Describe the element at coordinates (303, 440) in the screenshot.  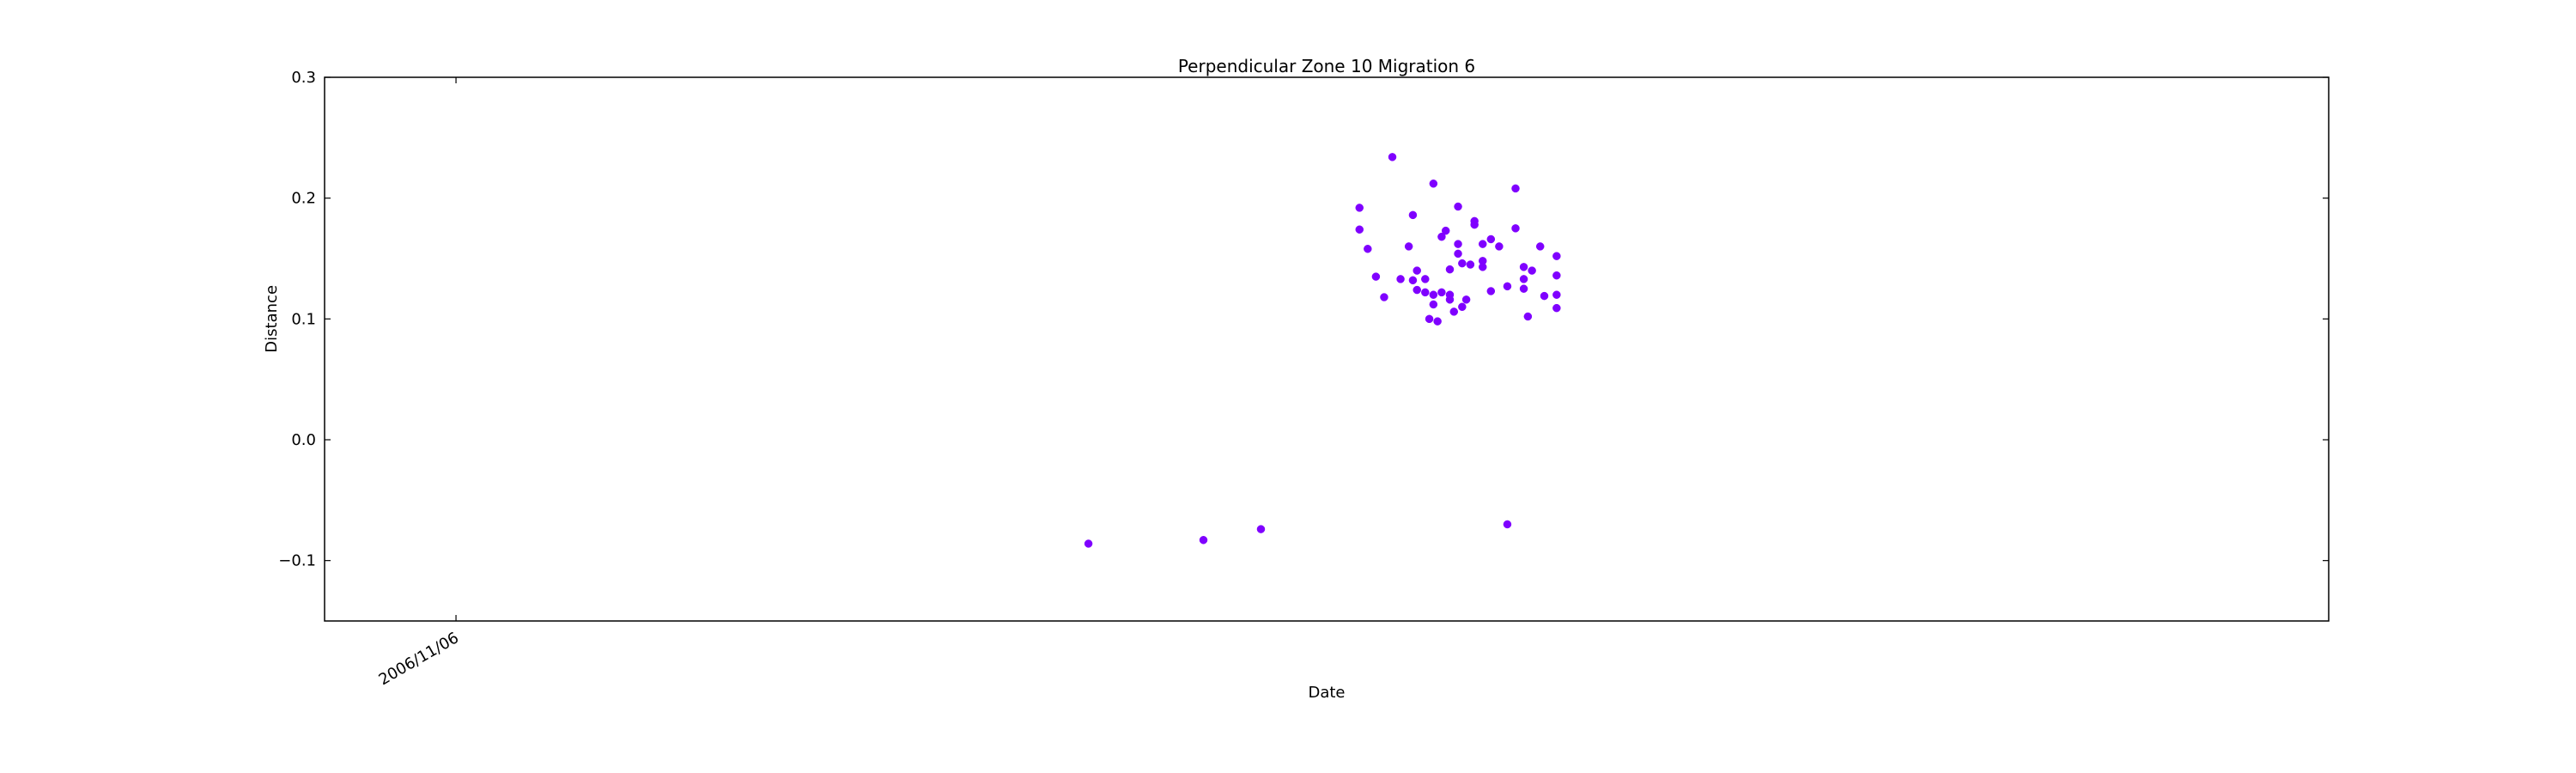
I see `y-tick-label: 0.0` at that location.